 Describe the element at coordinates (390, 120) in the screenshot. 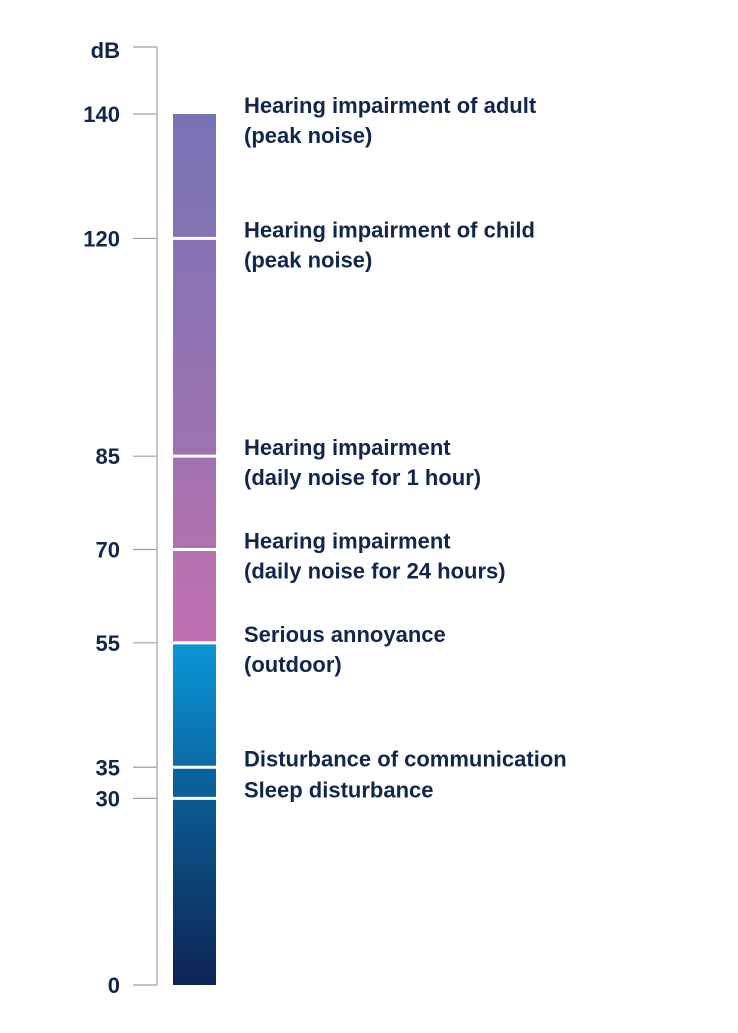

I see `threshold-annotation: Hearing impairment of adult (peak noise)` at that location.